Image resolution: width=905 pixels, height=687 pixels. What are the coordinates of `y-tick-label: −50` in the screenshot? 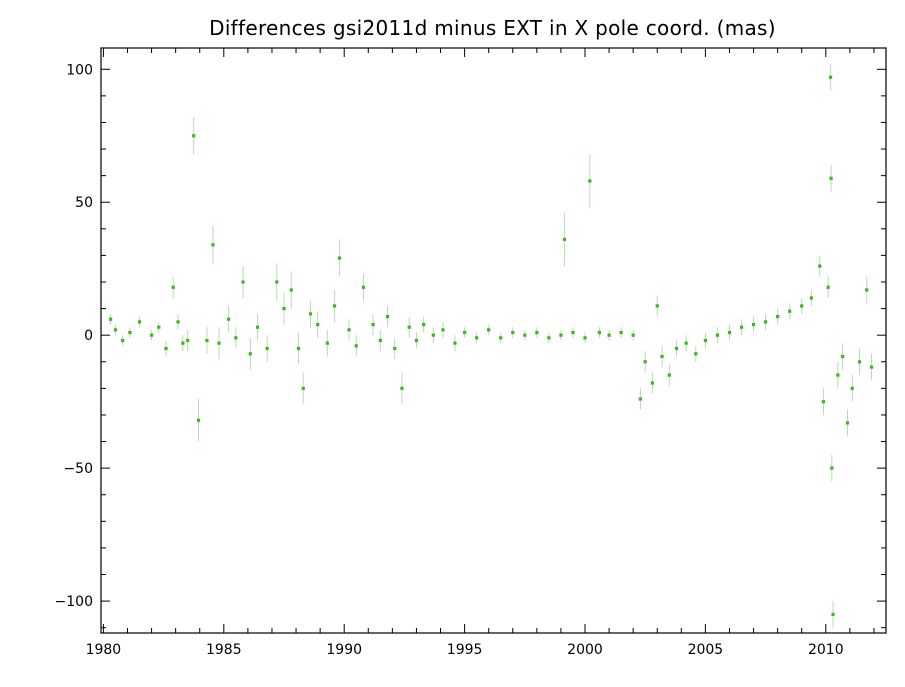 It's located at (78, 469).